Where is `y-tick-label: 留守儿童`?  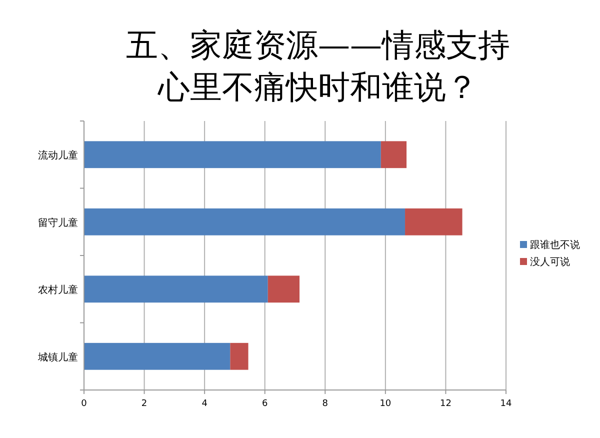
y-tick-label: 留守儿童 is located at coordinates (58, 222).